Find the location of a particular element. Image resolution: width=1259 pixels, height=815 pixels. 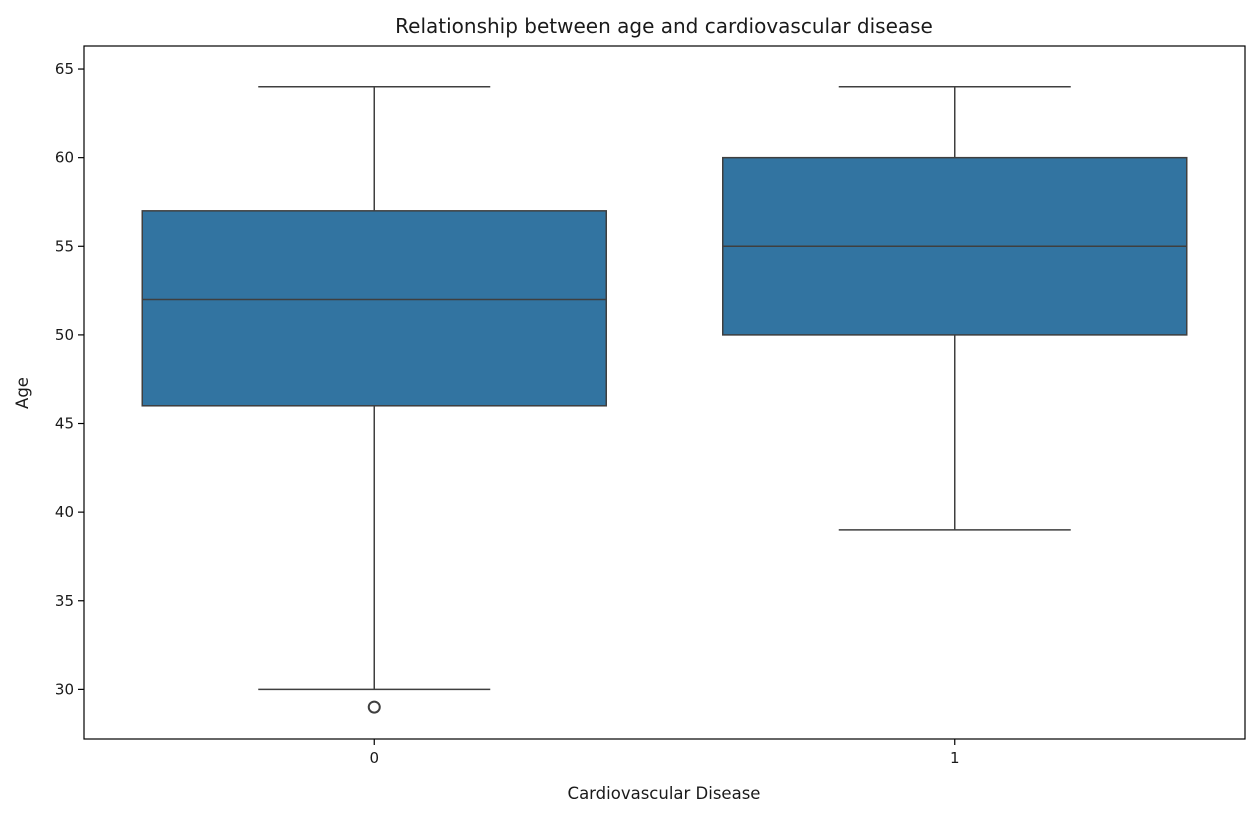

x-tick-label: 0 is located at coordinates (374, 758).